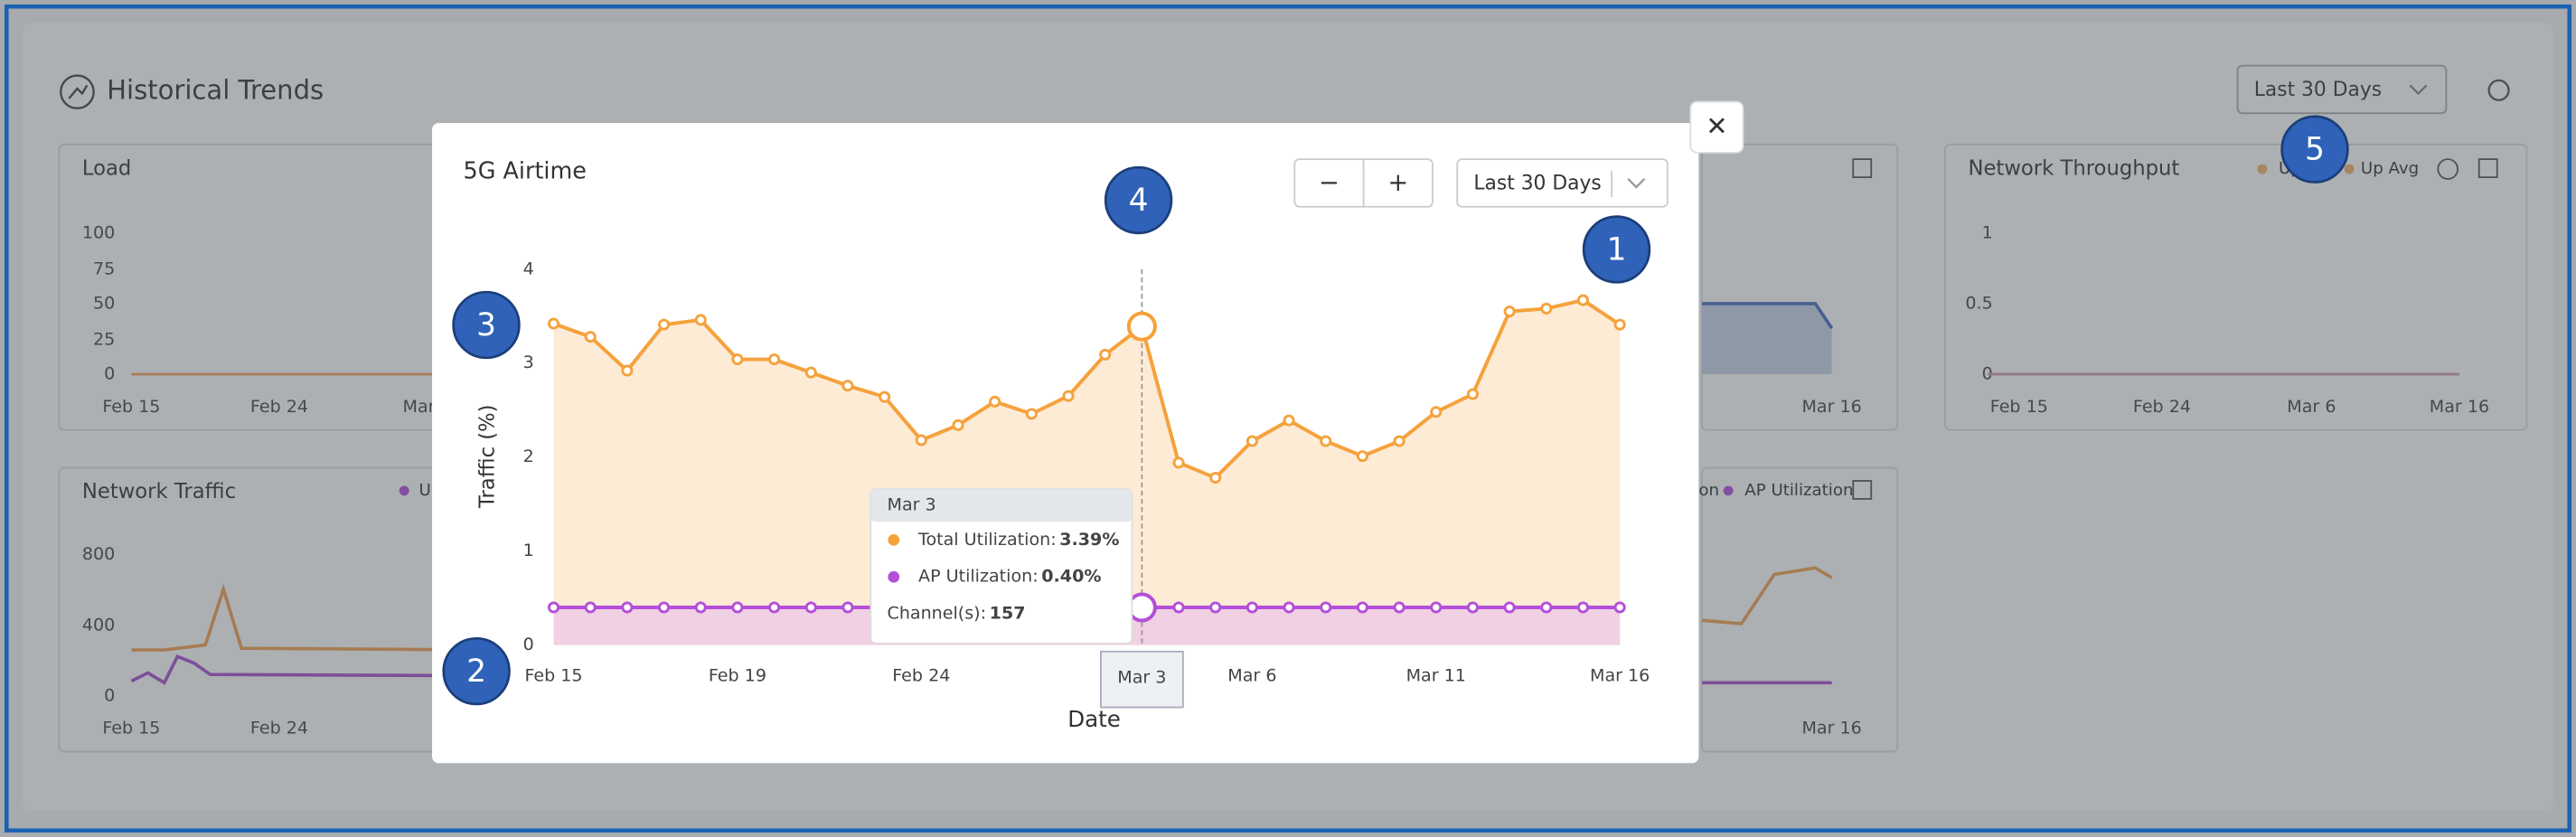 This screenshot has height=837, width=2576. Describe the element at coordinates (1142, 679) in the screenshot. I see `hover-x-label-box` at that location.